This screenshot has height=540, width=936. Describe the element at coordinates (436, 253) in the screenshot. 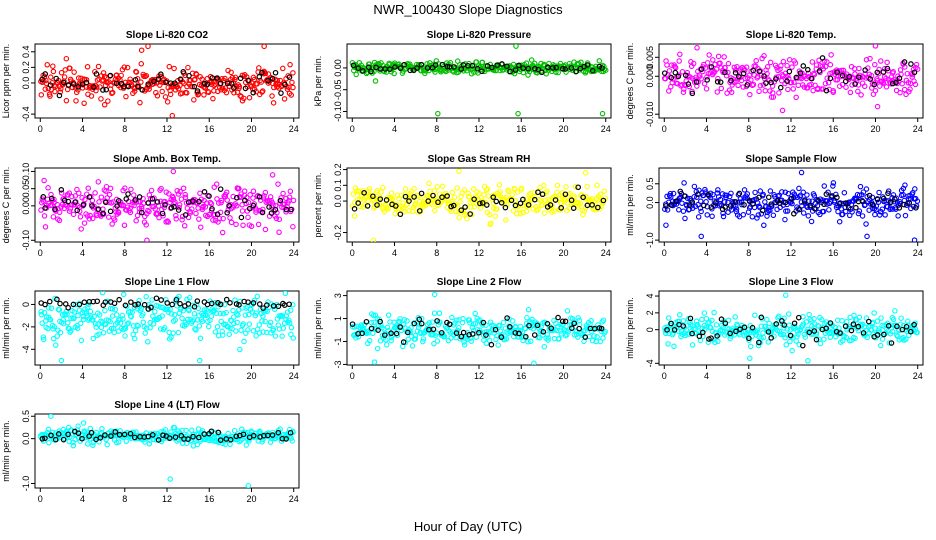

I see `x-tick-label: 8` at that location.